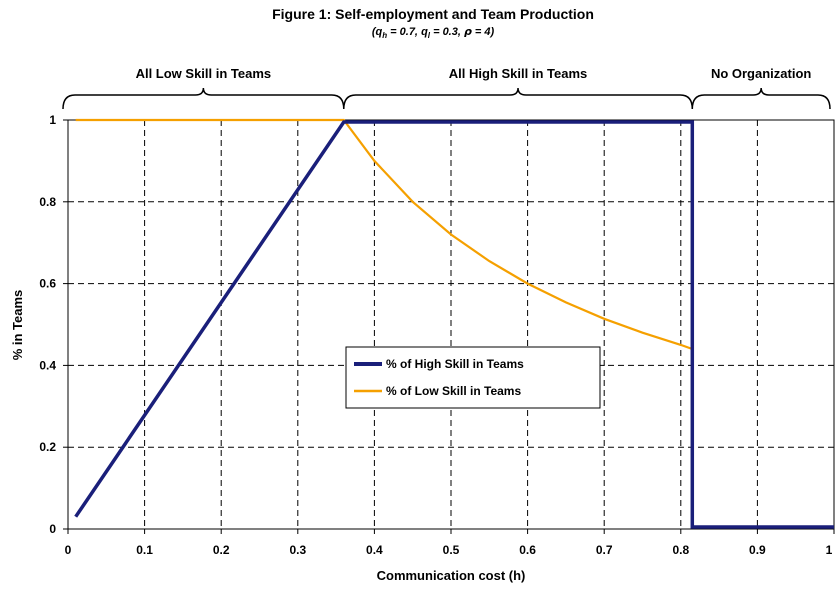 This screenshot has width=835, height=594. I want to click on x-axis-ticks: 0 0.1 0.2 0.3 0.4 0.5 0.6 0.7 0.8 0.9 1, so click(450, 543).